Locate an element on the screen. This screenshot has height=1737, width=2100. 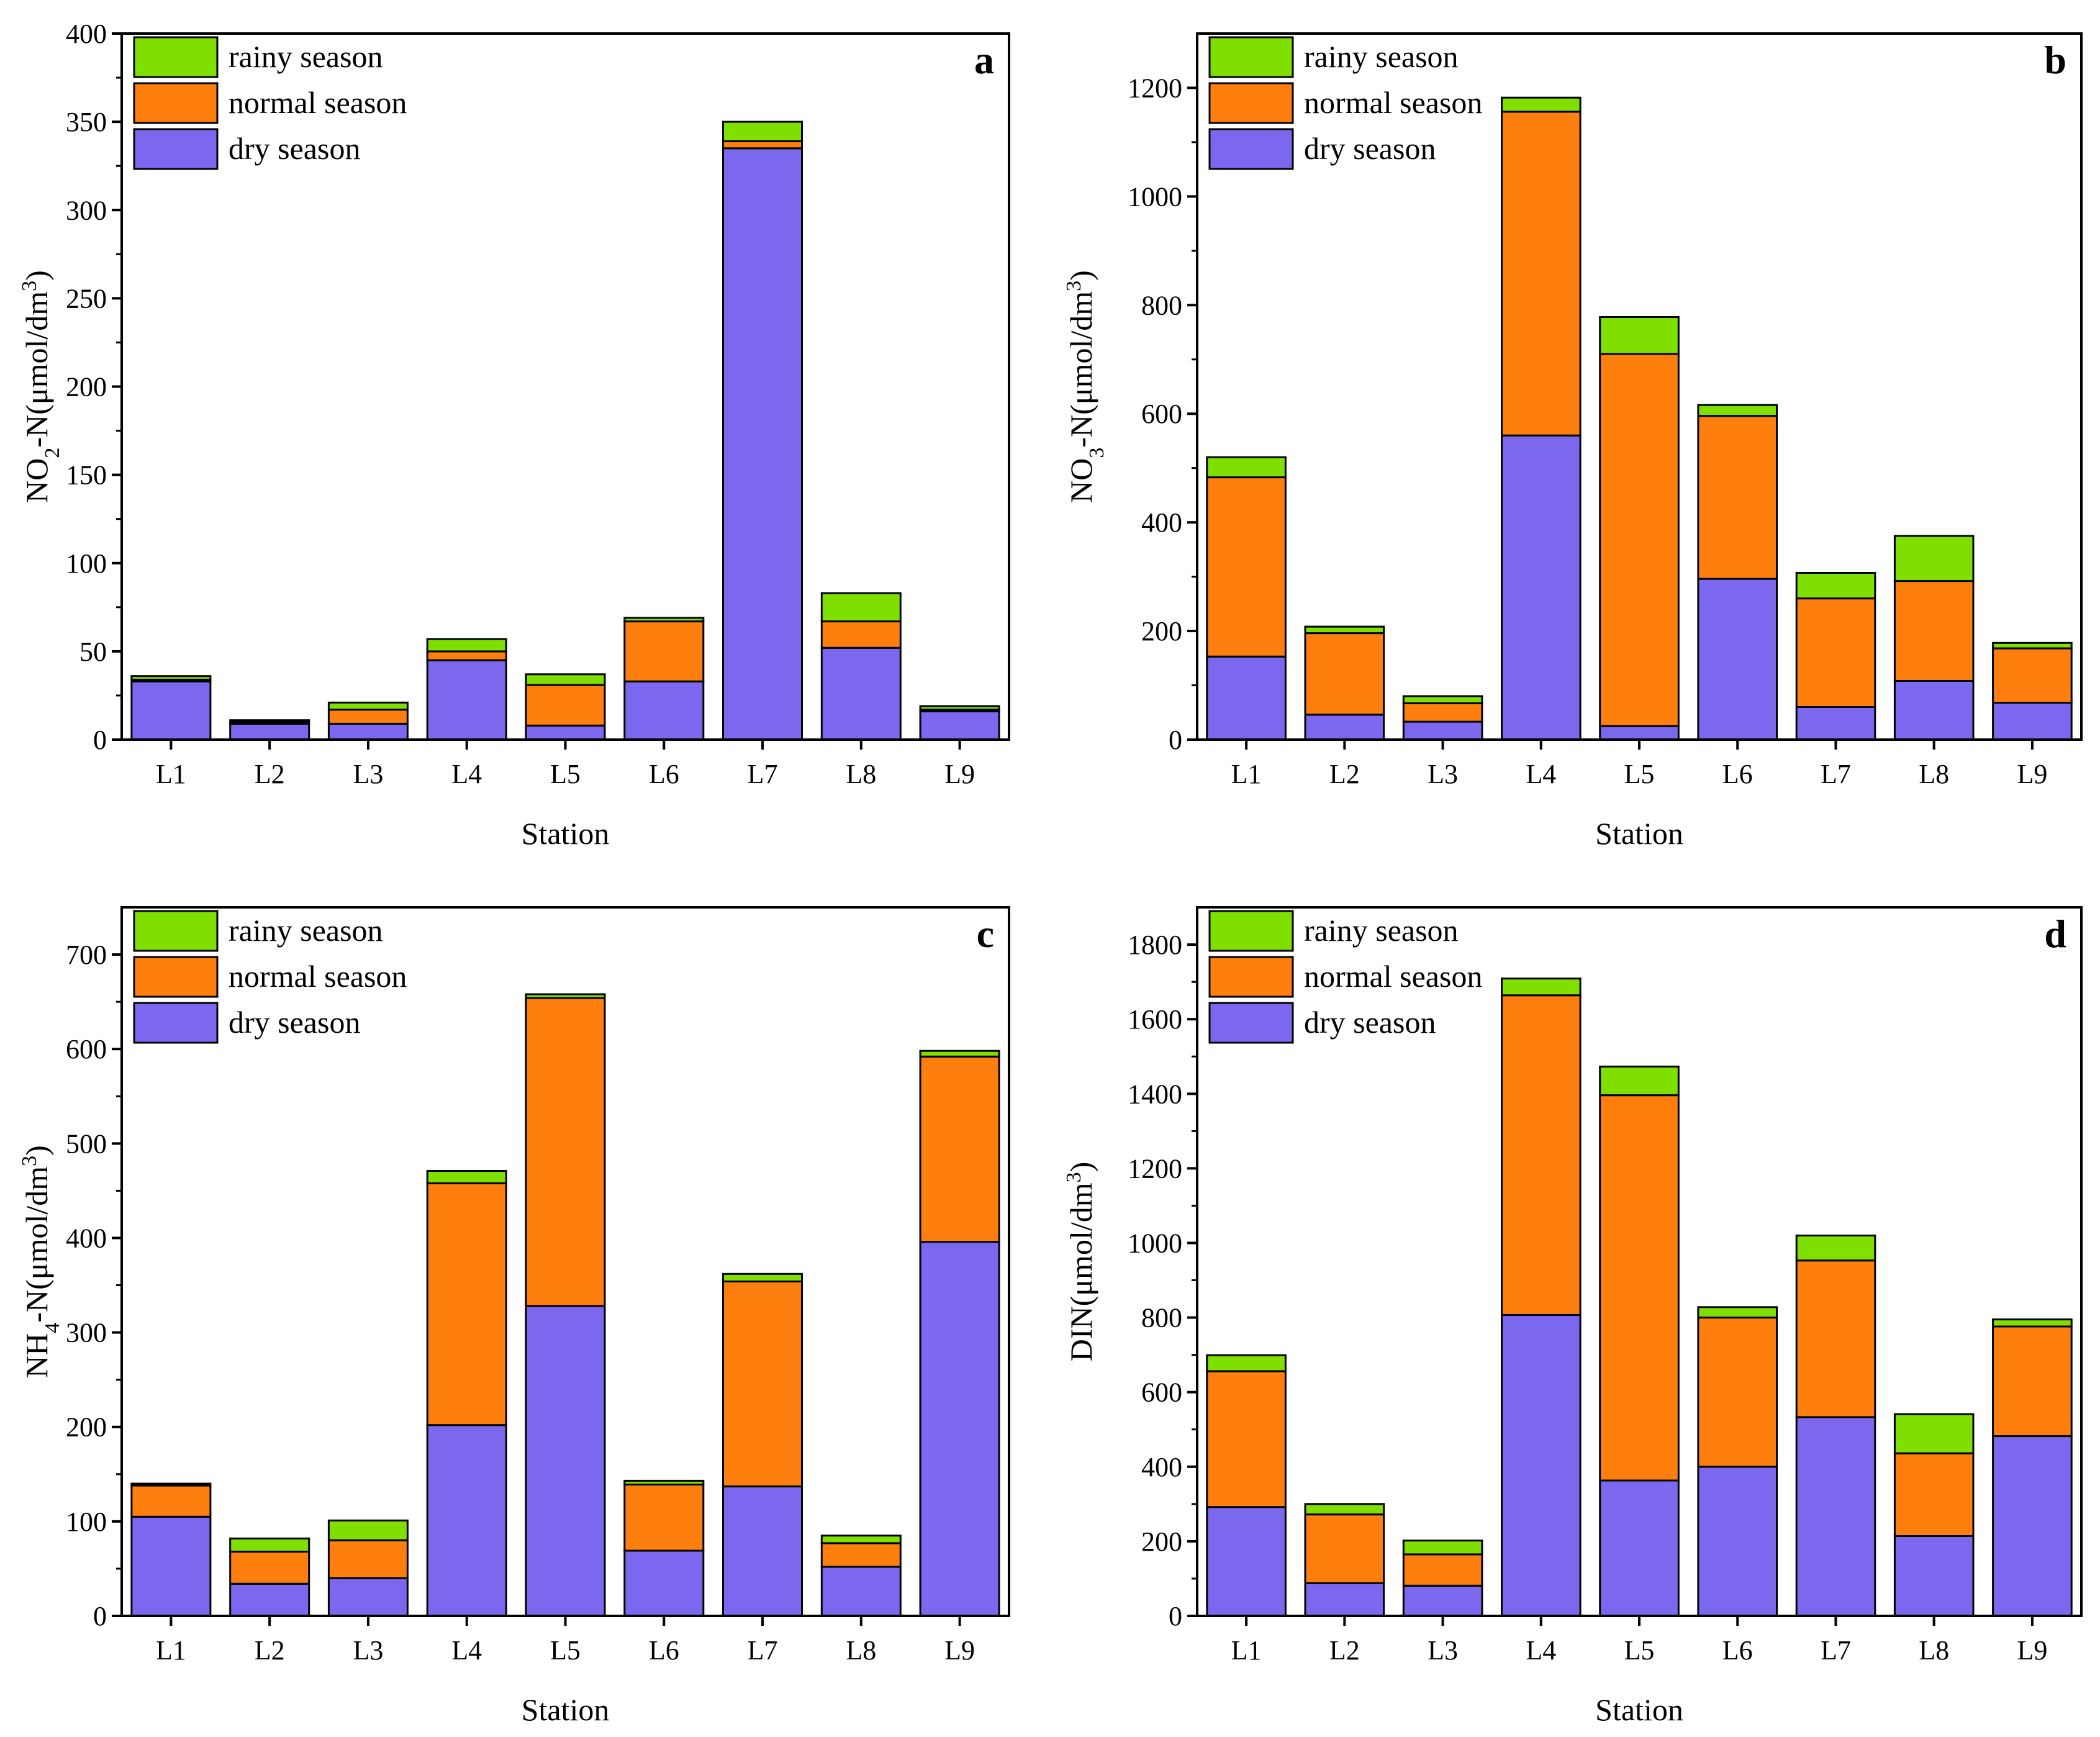
chart-c-ytick-label: 200 is located at coordinates (86, 1427).